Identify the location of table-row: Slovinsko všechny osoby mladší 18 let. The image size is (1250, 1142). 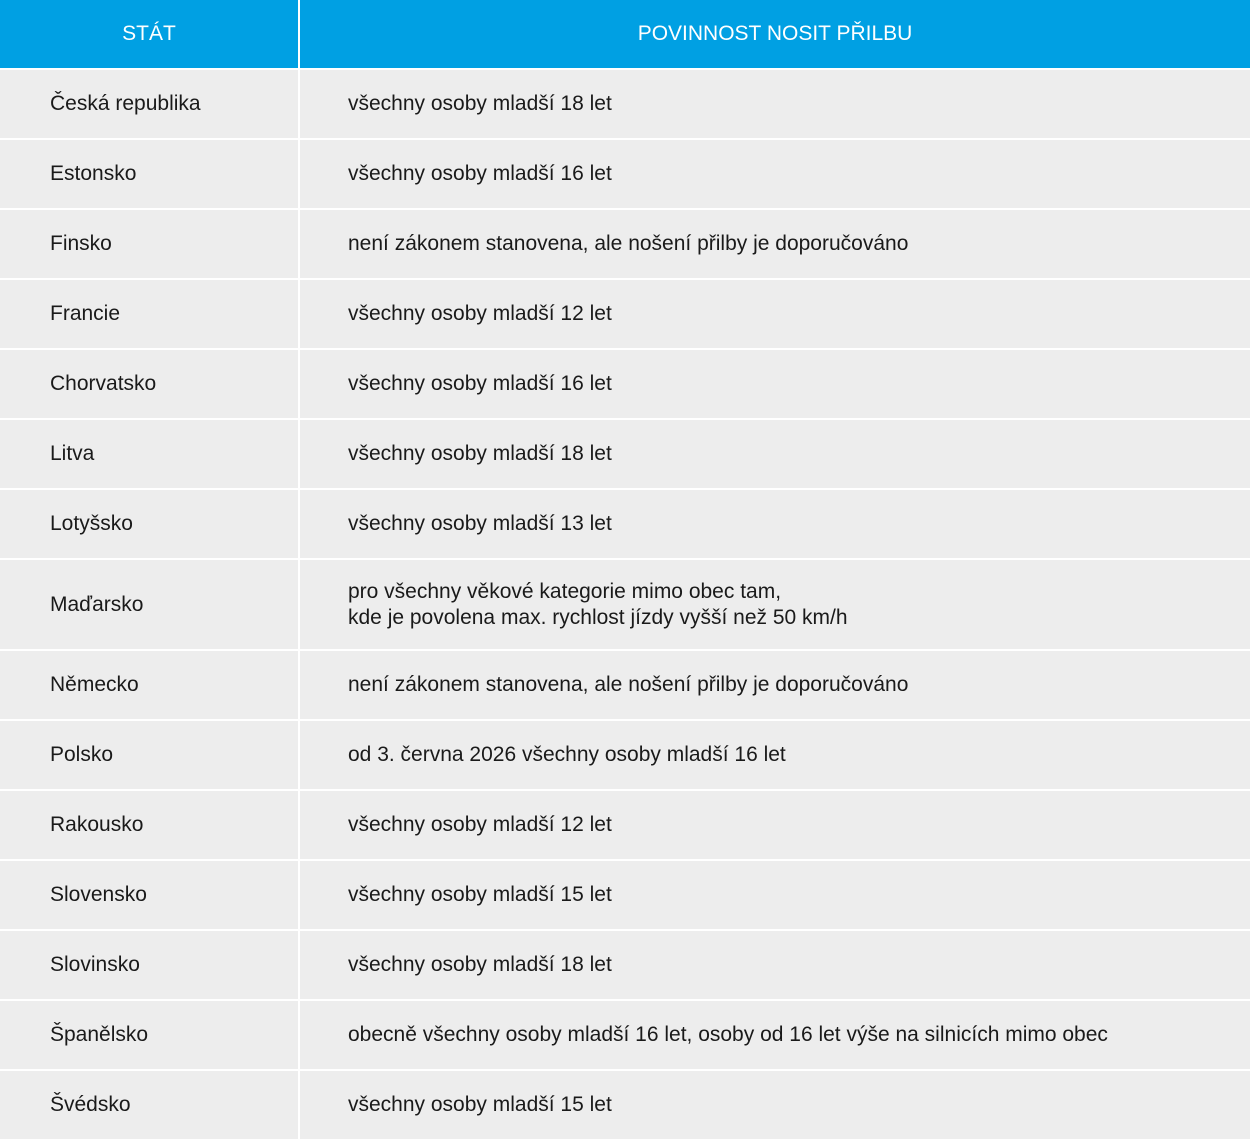
(625, 966).